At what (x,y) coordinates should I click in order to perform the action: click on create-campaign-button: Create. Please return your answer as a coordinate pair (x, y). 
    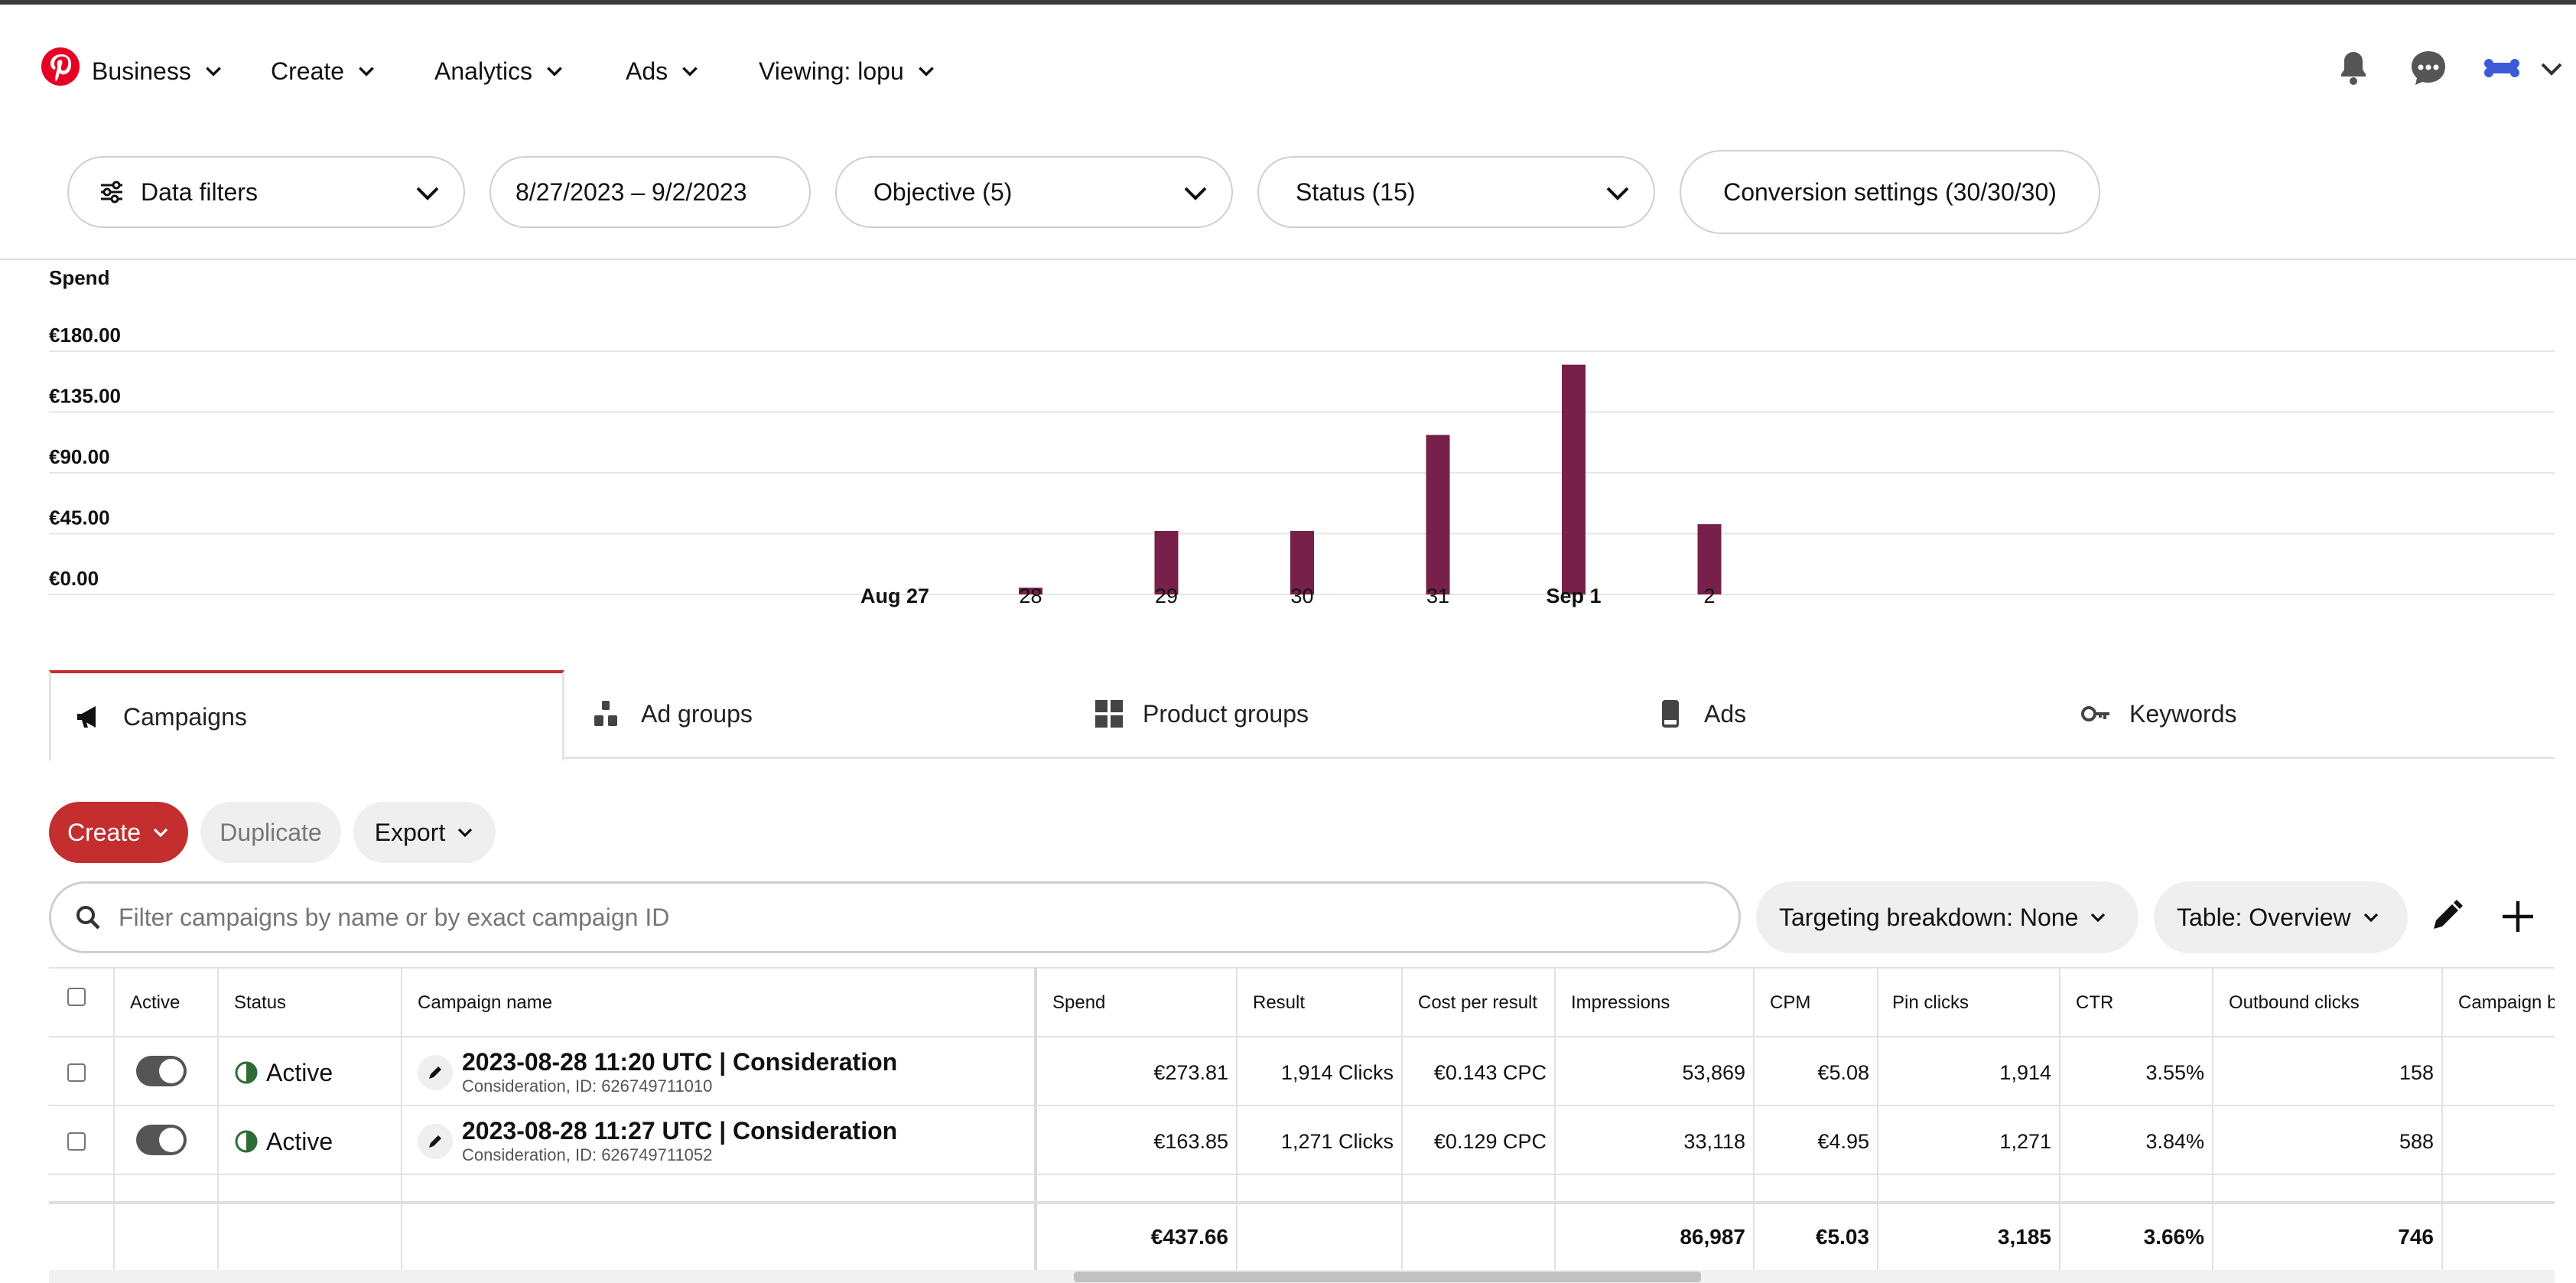
    Looking at the image, I should click on (118, 833).